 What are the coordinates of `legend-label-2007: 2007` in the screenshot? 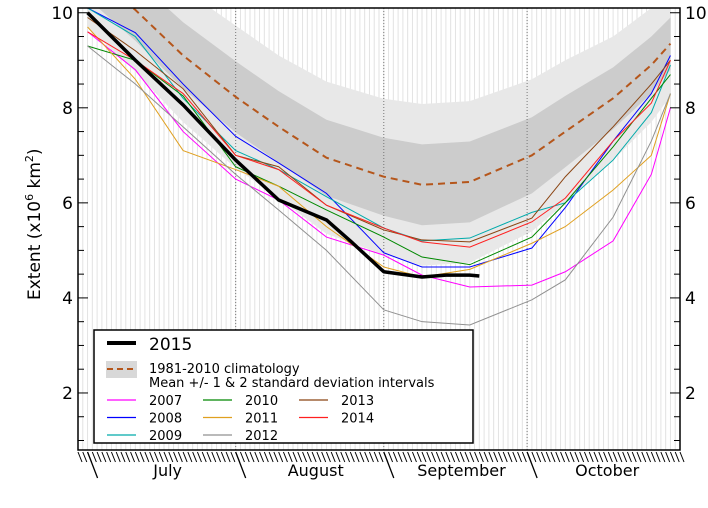 It's located at (165, 401).